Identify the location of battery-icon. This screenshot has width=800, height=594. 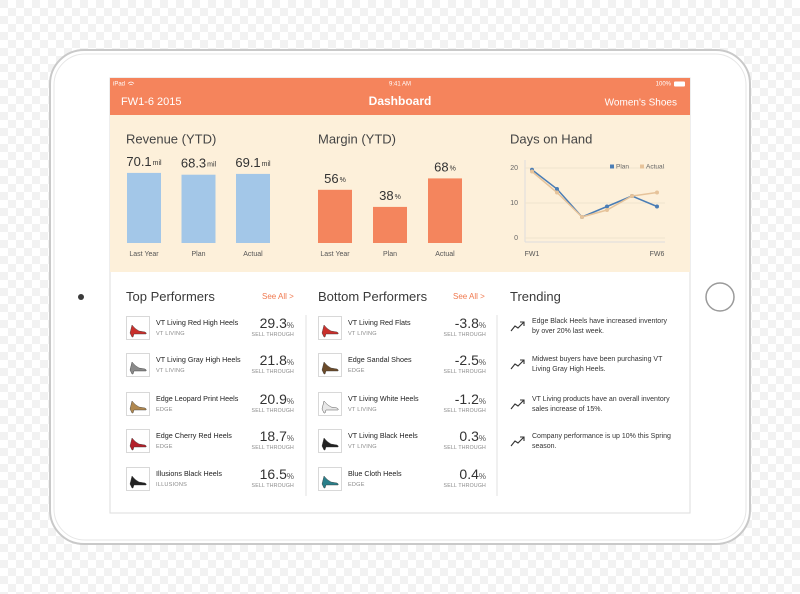
(679, 84).